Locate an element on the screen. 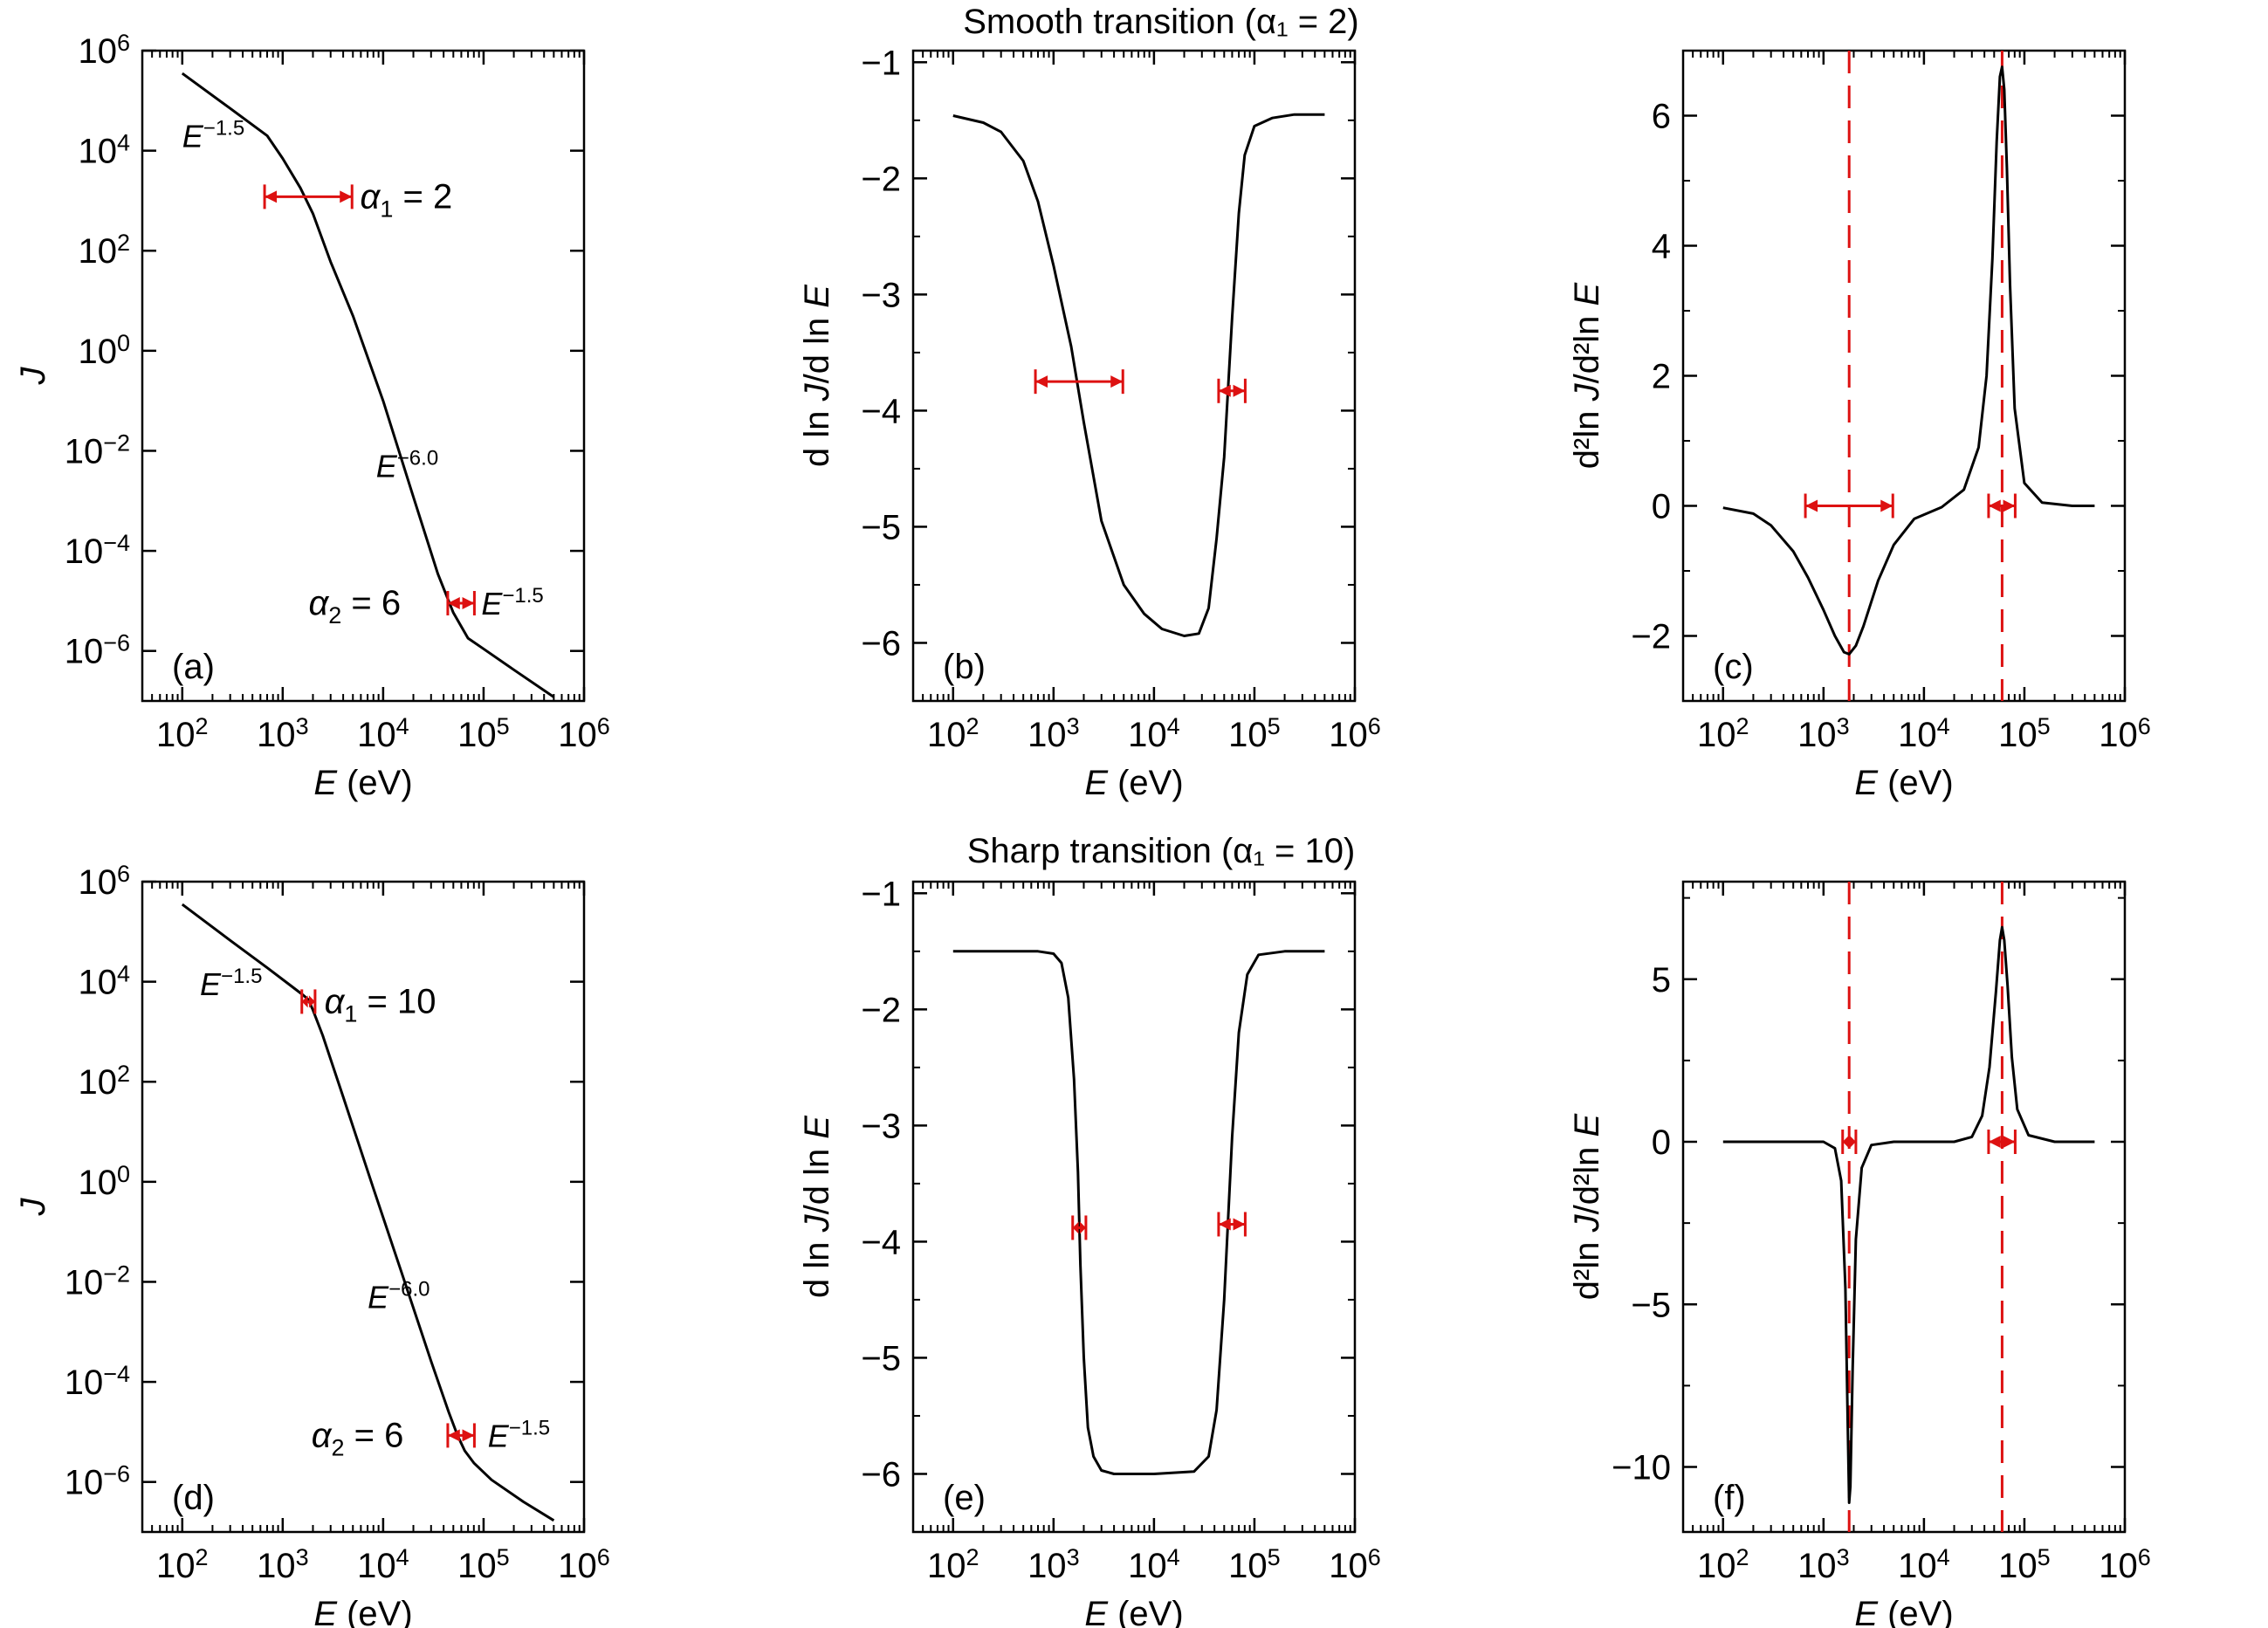  annotation-symbol: α is located at coordinates (322, 1435).